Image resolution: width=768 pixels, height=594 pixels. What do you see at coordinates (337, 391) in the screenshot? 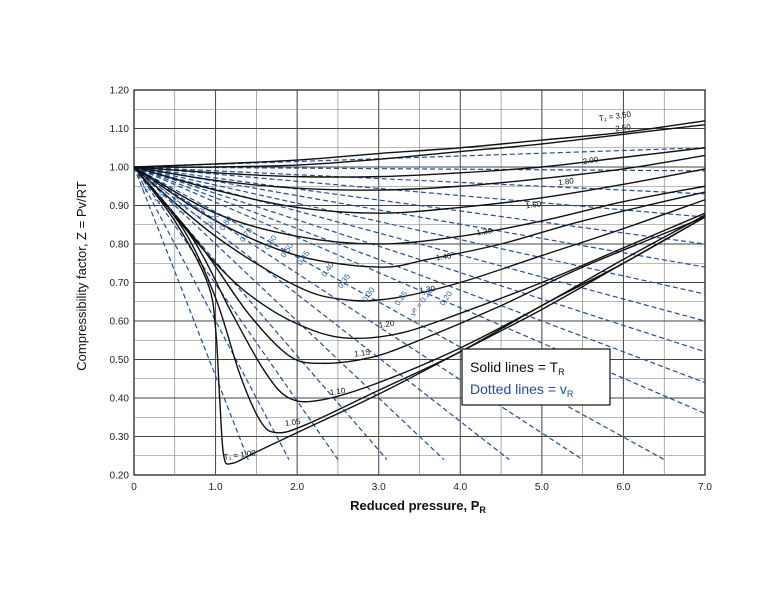
I see `tr-label: 1.10` at bounding box center [337, 391].